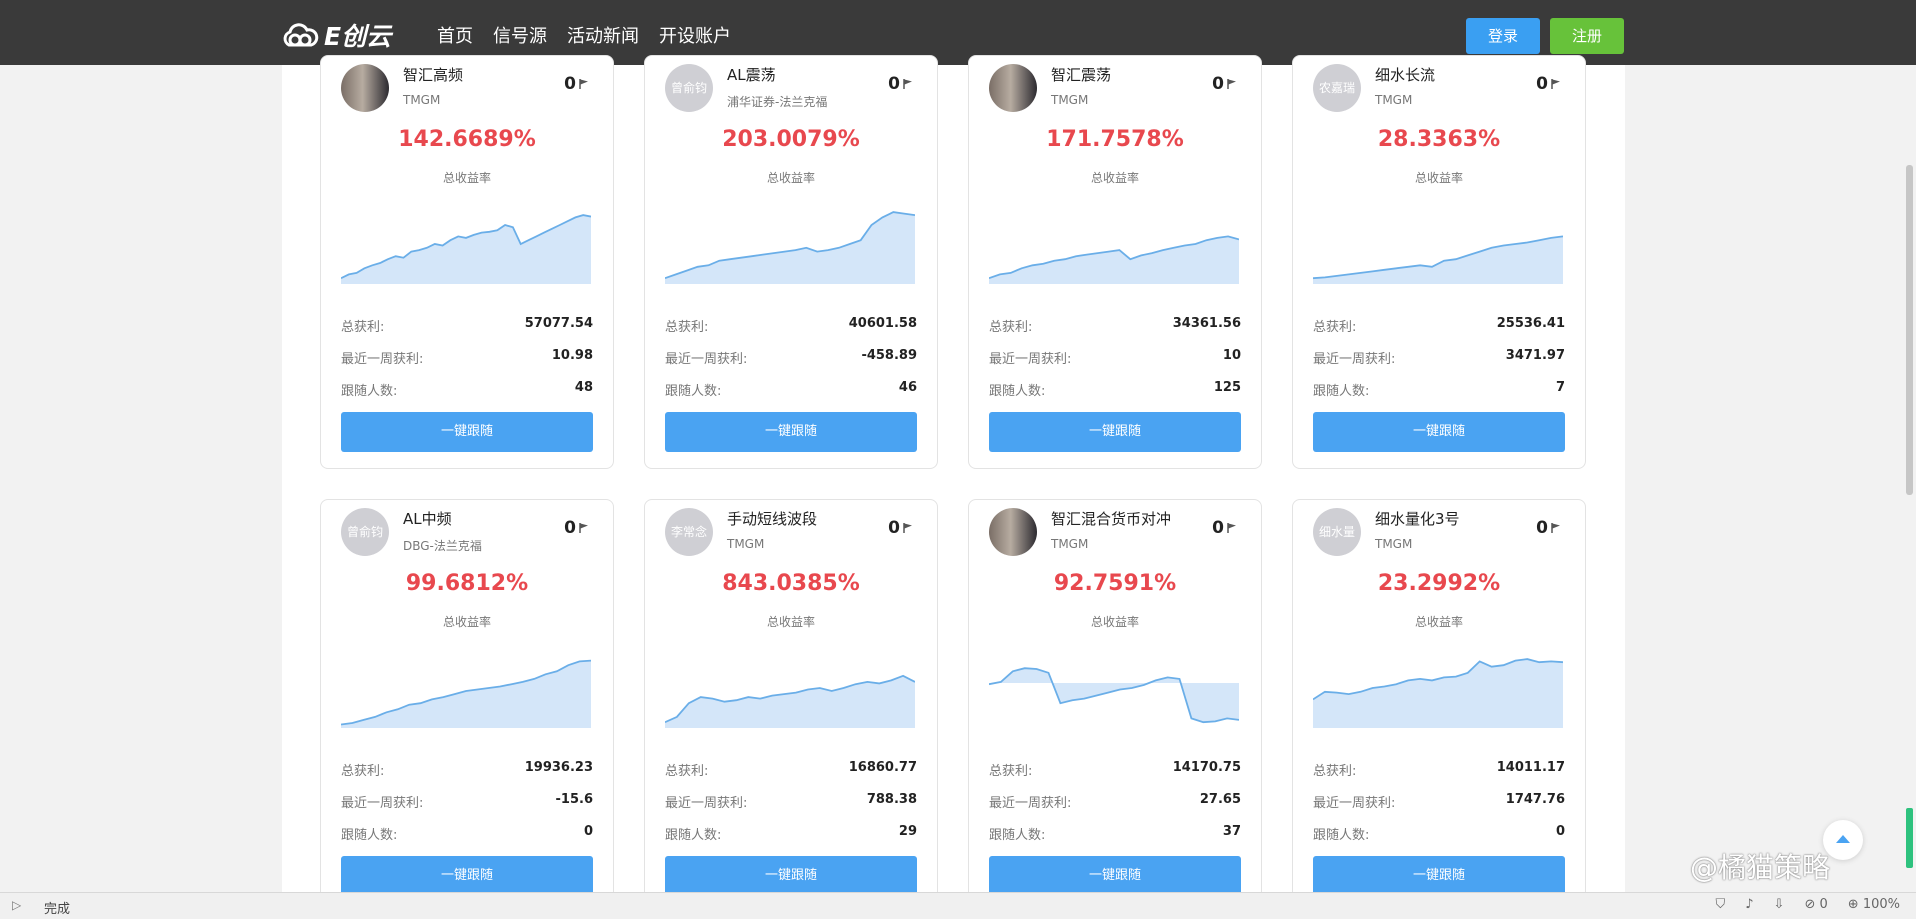 The width and height of the screenshot is (1916, 919). I want to click on arrow-up-icon, so click(1843, 839).